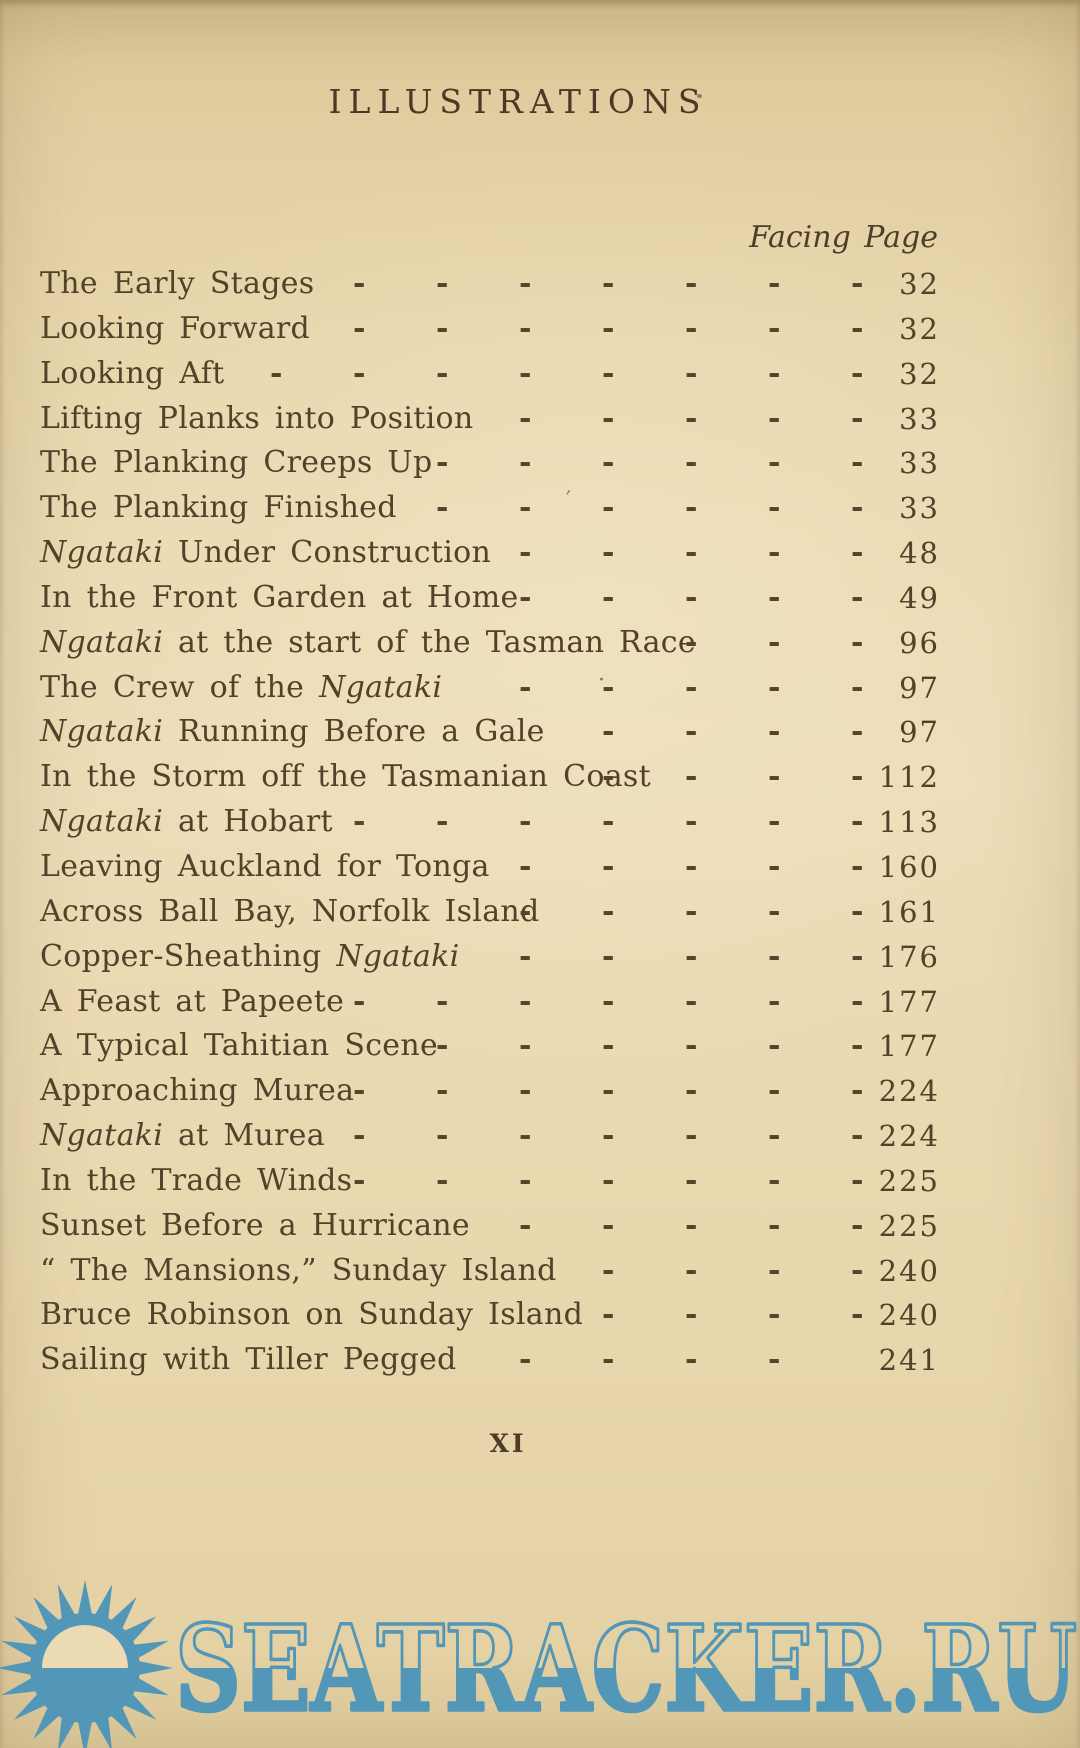 The image size is (1080, 1748). I want to click on illustration-title: The Early Stages, so click(177, 283).